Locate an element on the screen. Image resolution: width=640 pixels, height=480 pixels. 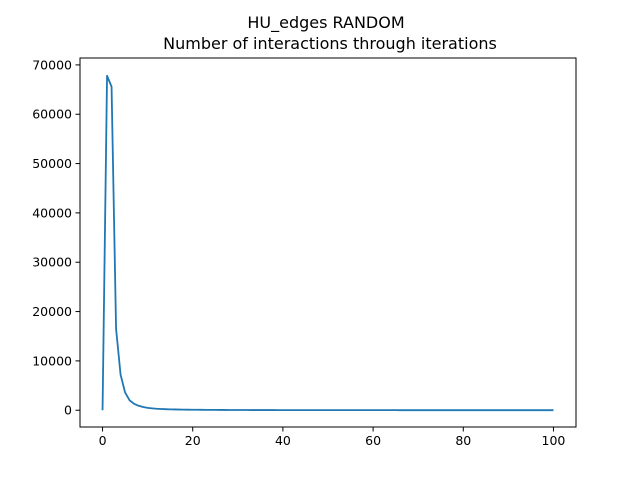
x-tick-label: 80 is located at coordinates (463, 440).